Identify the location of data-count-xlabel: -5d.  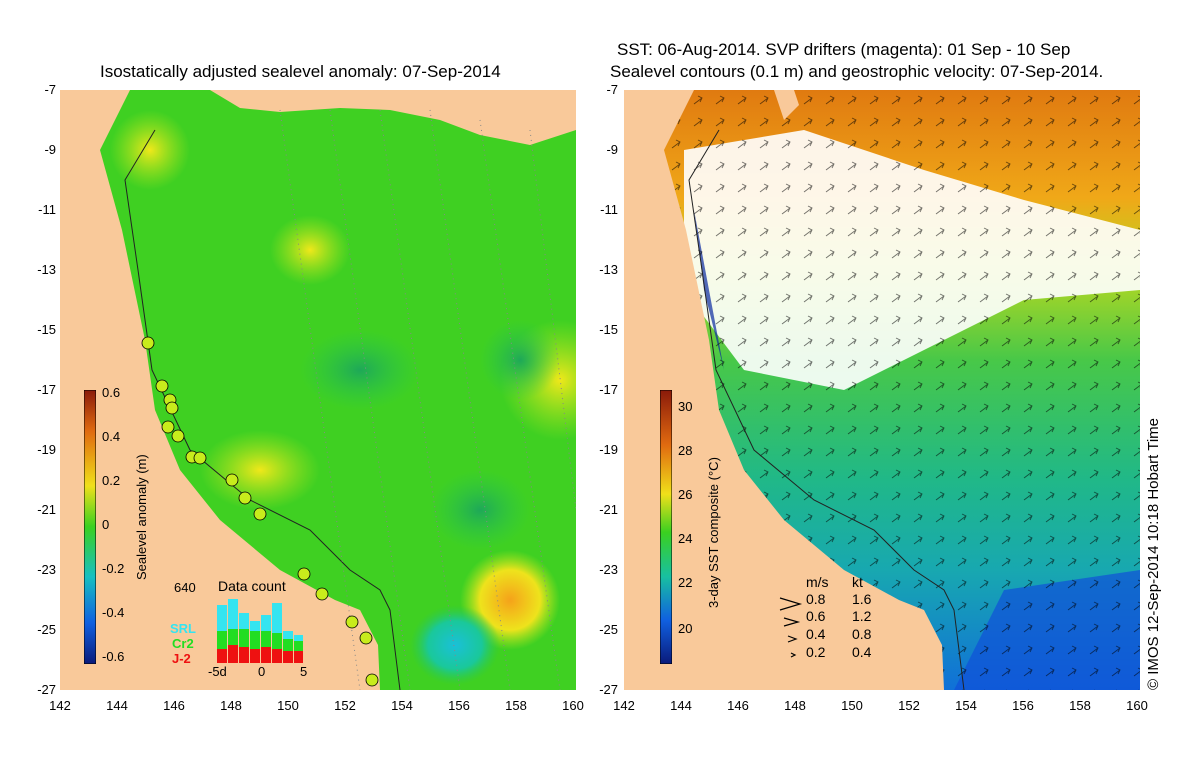
(217, 671).